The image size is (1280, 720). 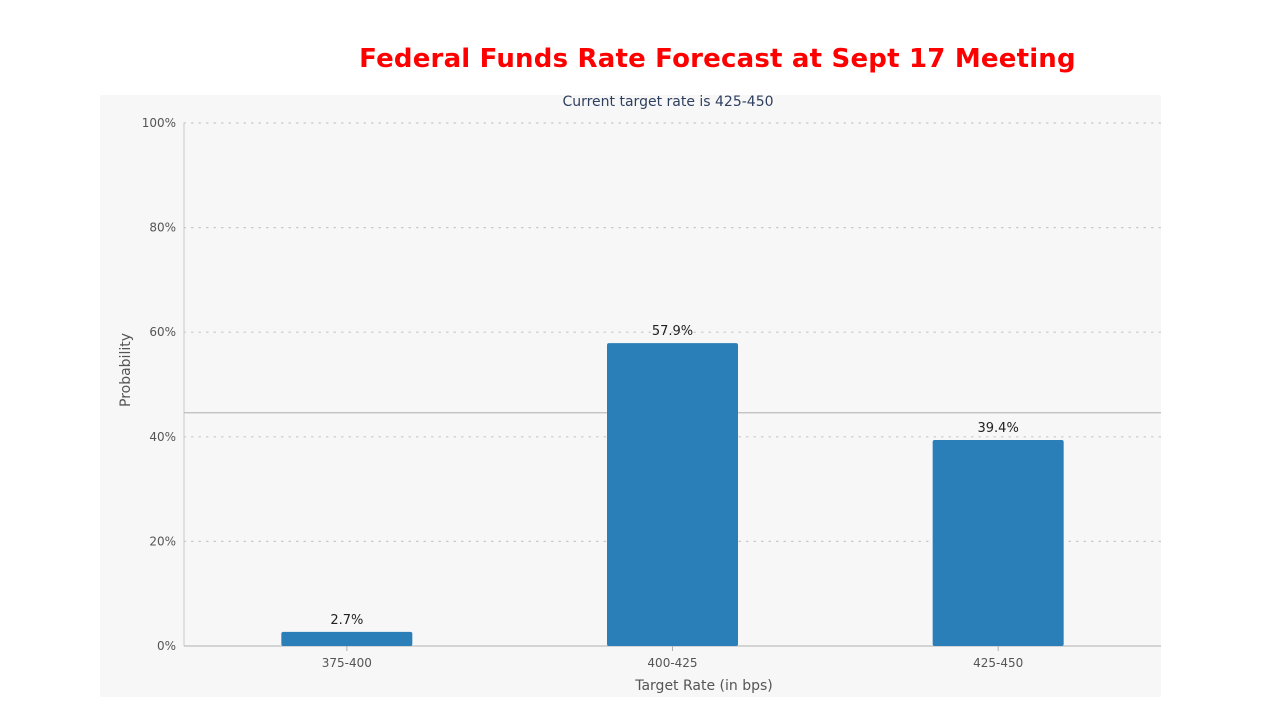 What do you see at coordinates (162, 541) in the screenshot?
I see `y-tick-label: 20%` at bounding box center [162, 541].